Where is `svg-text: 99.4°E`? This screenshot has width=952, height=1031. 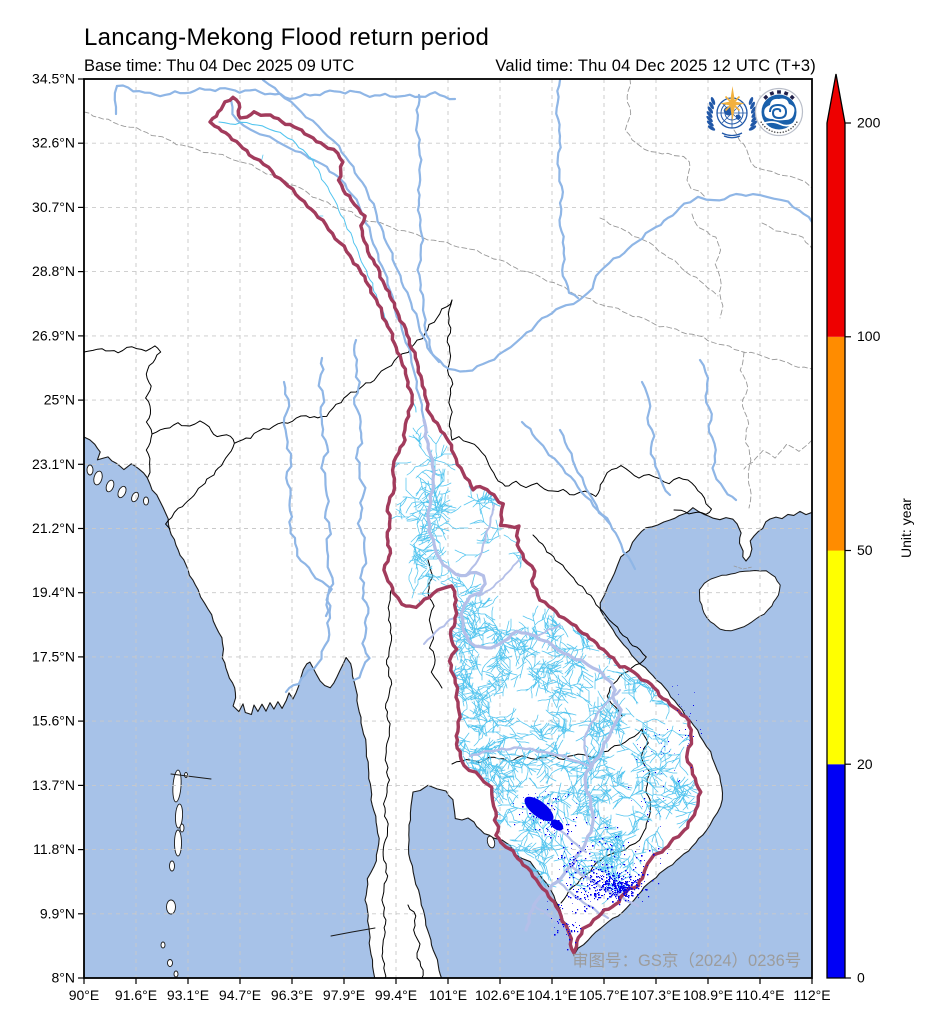
svg-text: 99.4°E is located at coordinates (396, 995).